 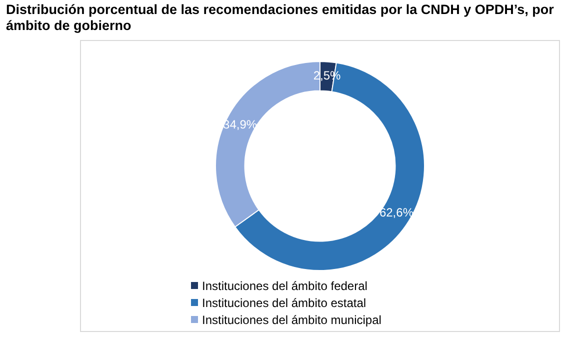 What do you see at coordinates (285, 285) in the screenshot?
I see `legend-label: Instituciones del ámbito federal` at bounding box center [285, 285].